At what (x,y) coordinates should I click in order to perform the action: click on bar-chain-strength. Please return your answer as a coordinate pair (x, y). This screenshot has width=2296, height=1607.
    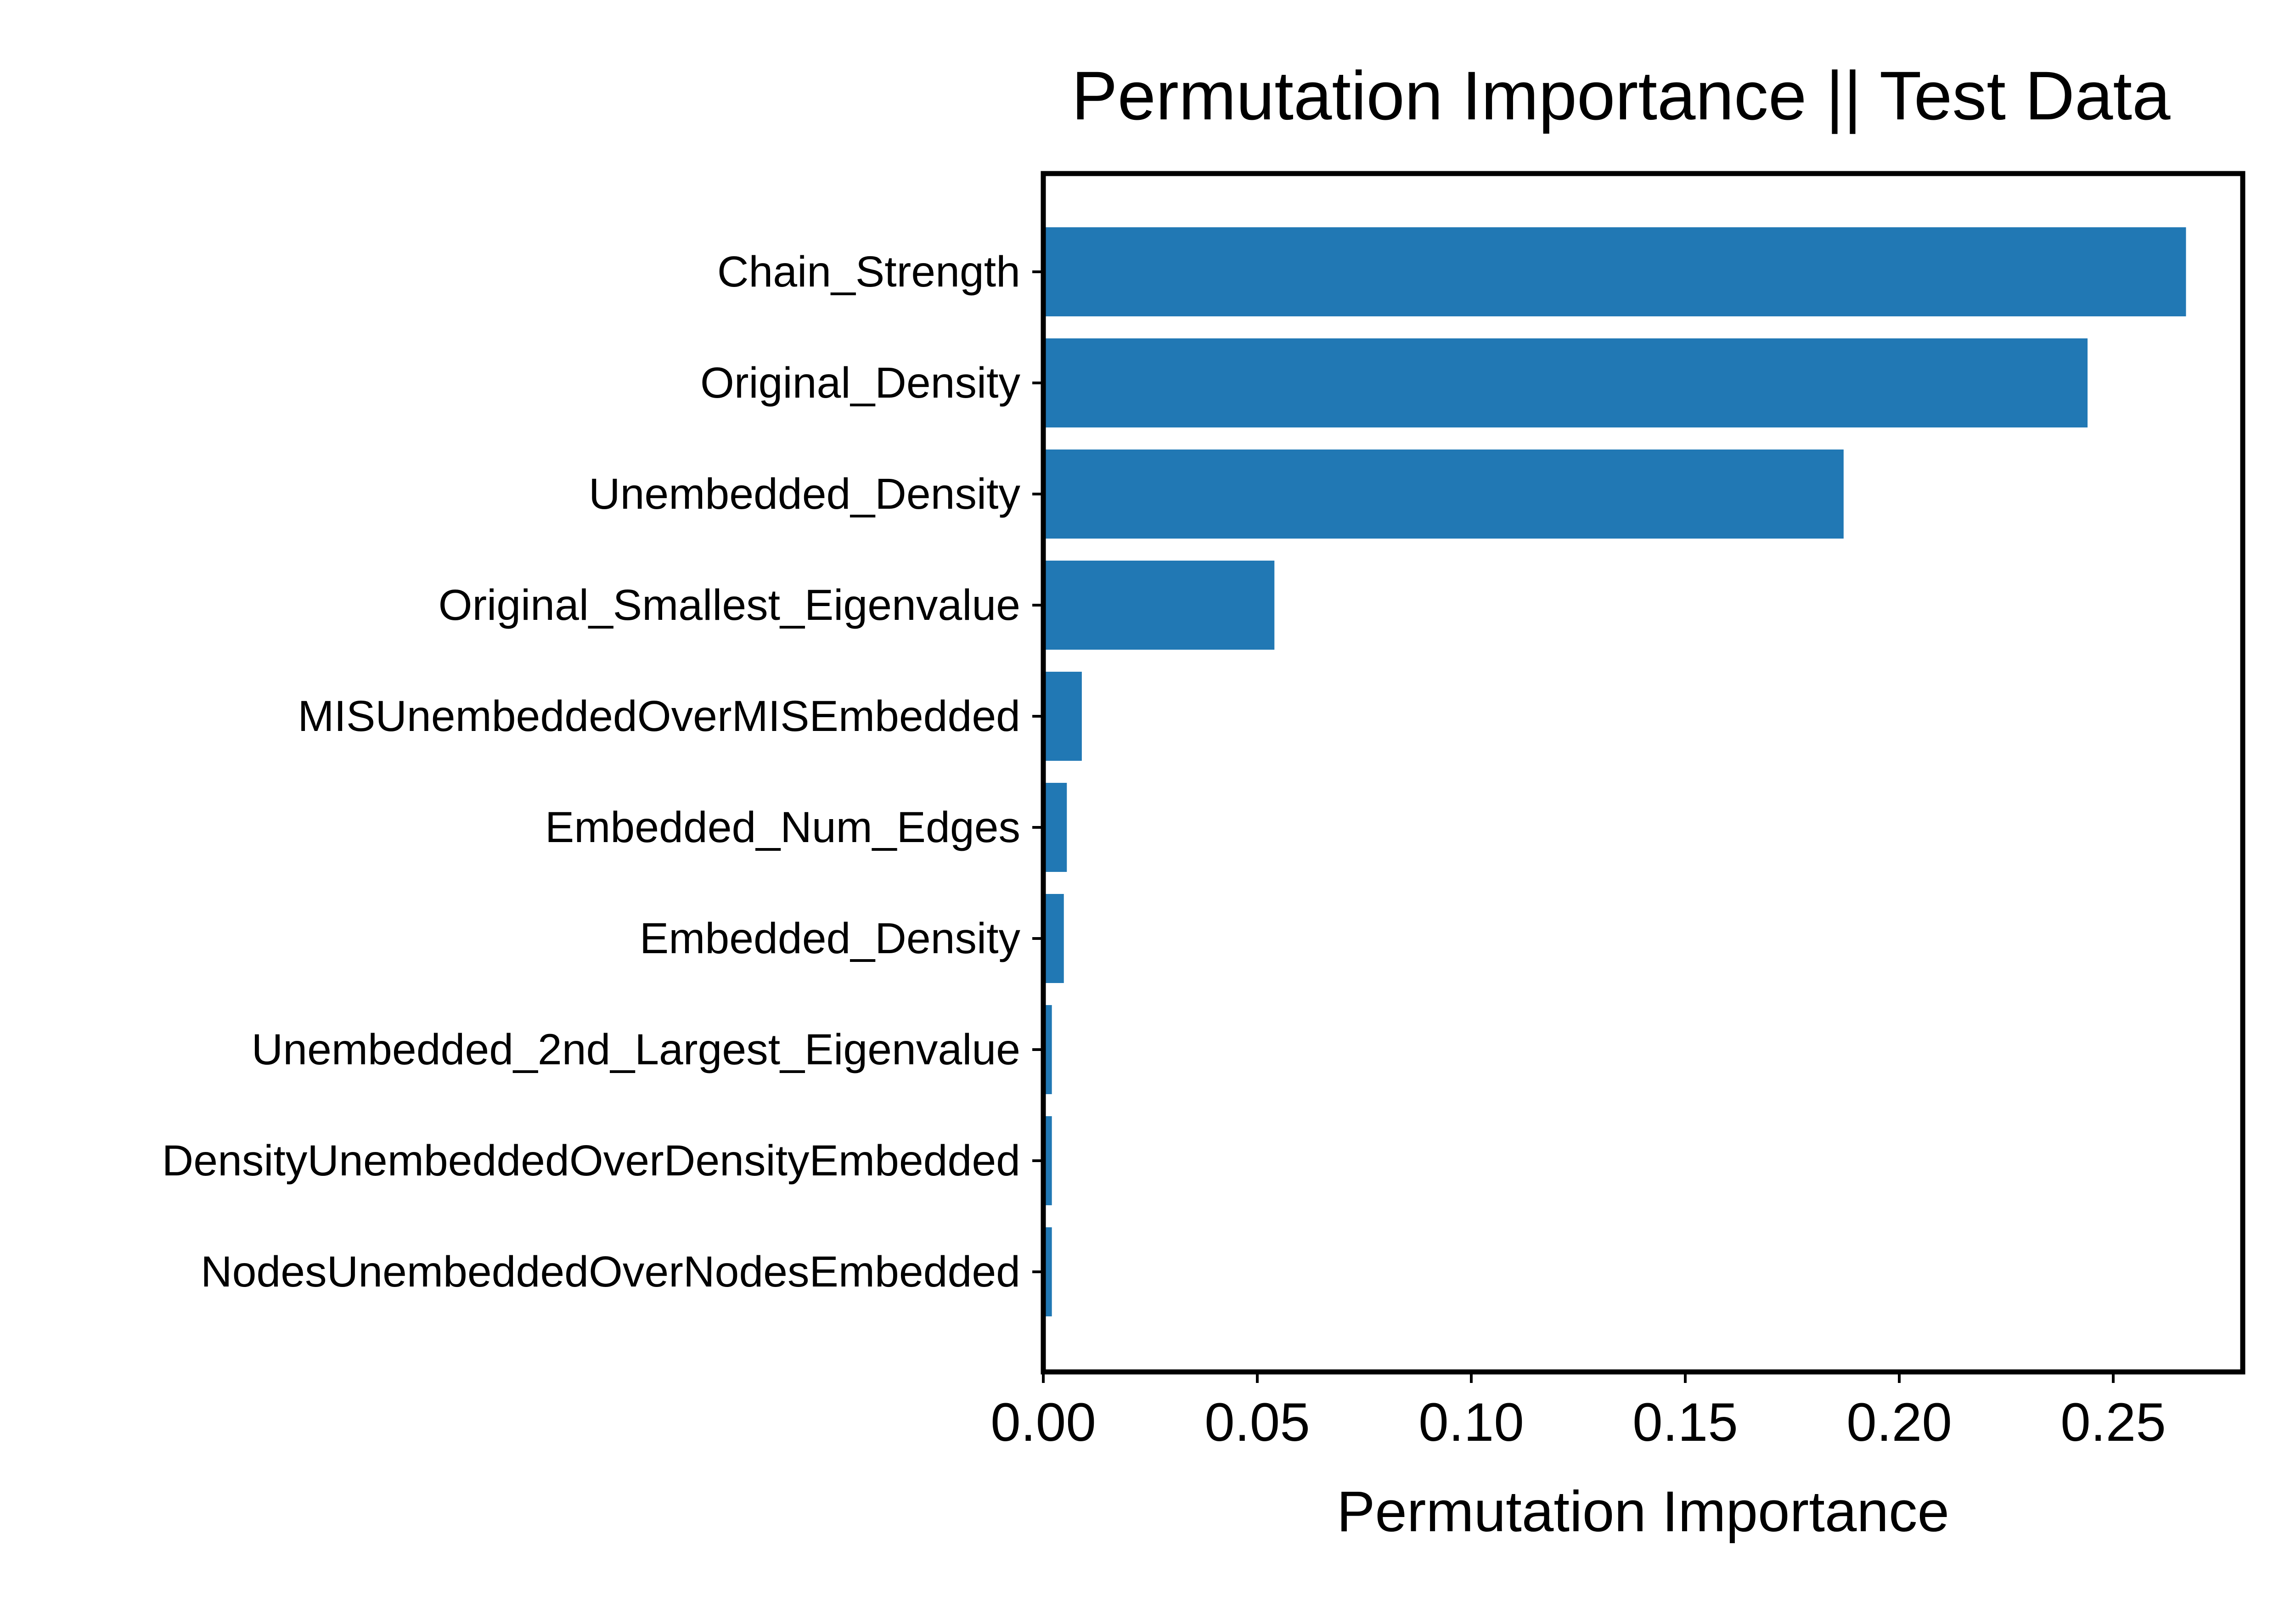
    Looking at the image, I should click on (1615, 271).